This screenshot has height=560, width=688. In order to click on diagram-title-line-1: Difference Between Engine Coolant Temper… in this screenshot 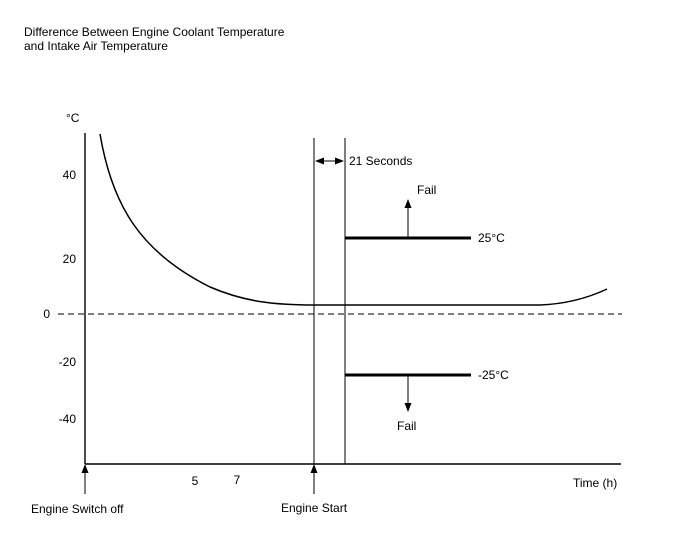, I will do `click(154, 32)`.